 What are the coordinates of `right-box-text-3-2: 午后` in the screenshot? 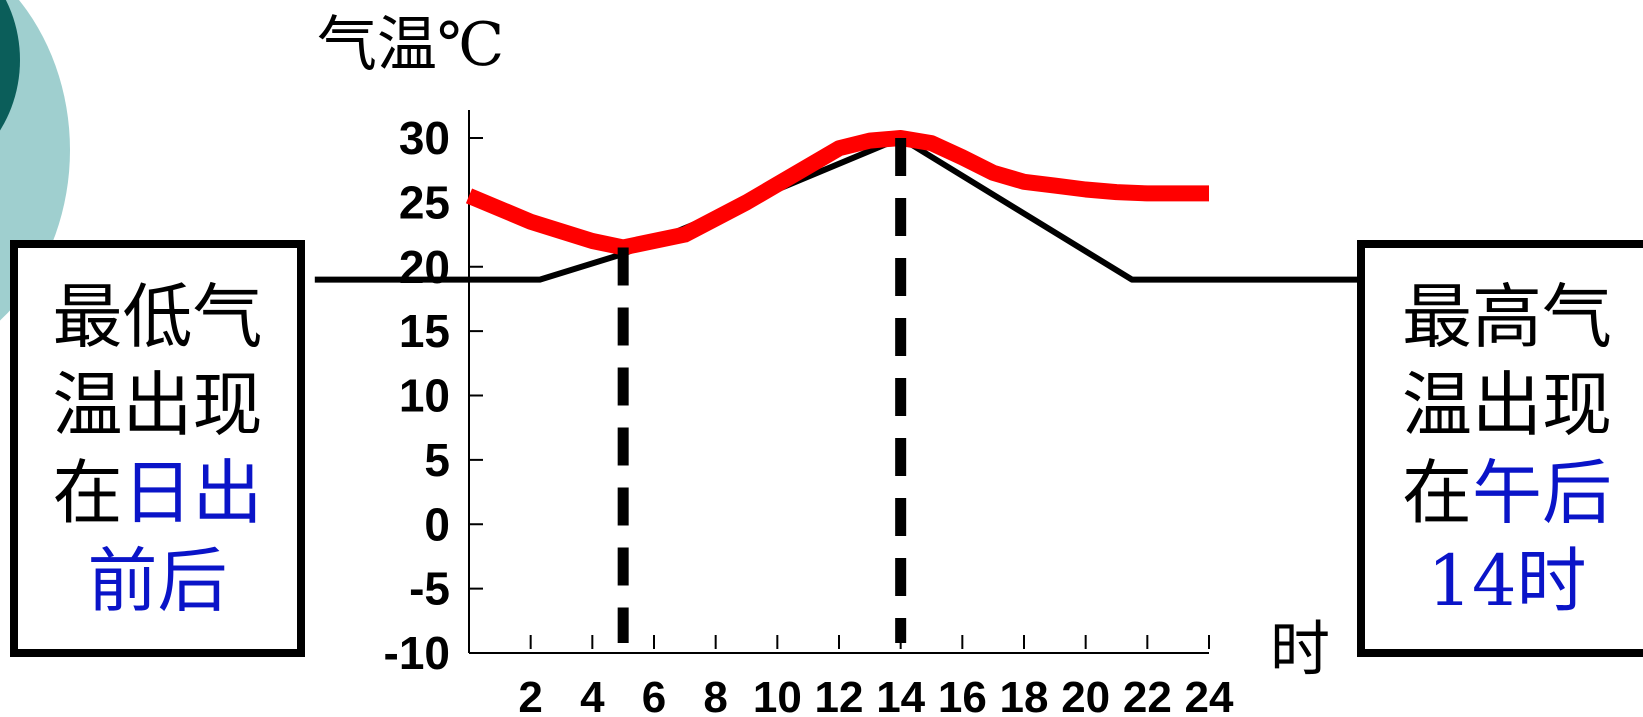 It's located at (1542, 492).